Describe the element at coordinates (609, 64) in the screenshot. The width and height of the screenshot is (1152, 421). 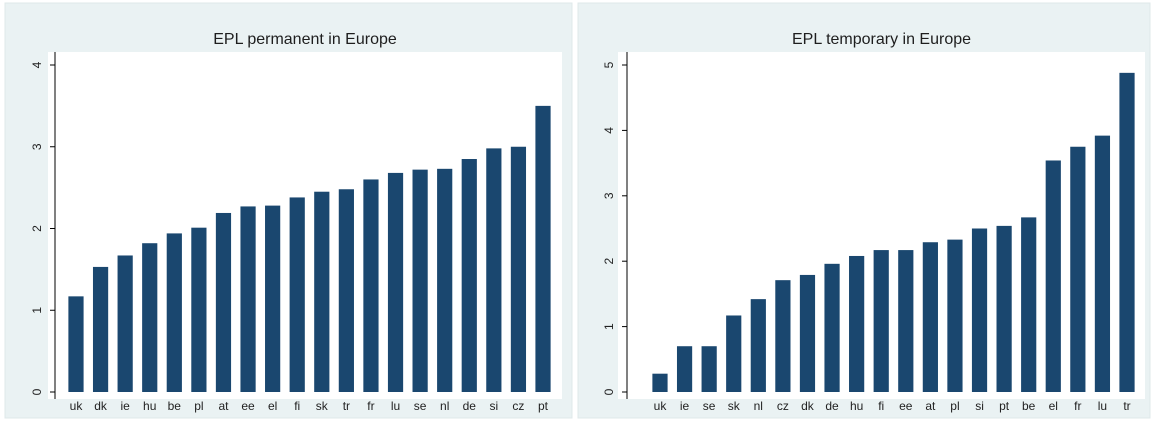
I see `y-tick-label: 5` at that location.